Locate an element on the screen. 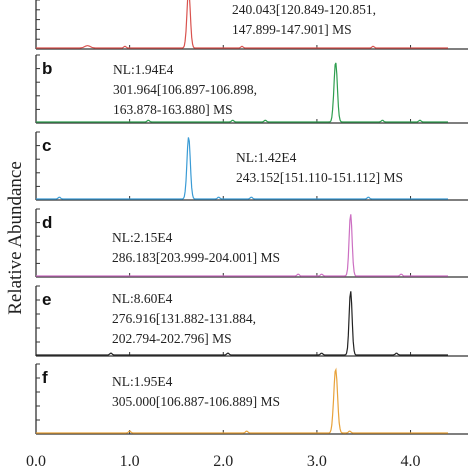 Image resolution: width=474 pixels, height=474 pixels. panel-annotation-line: 147.899-147.901] MS is located at coordinates (292, 29).